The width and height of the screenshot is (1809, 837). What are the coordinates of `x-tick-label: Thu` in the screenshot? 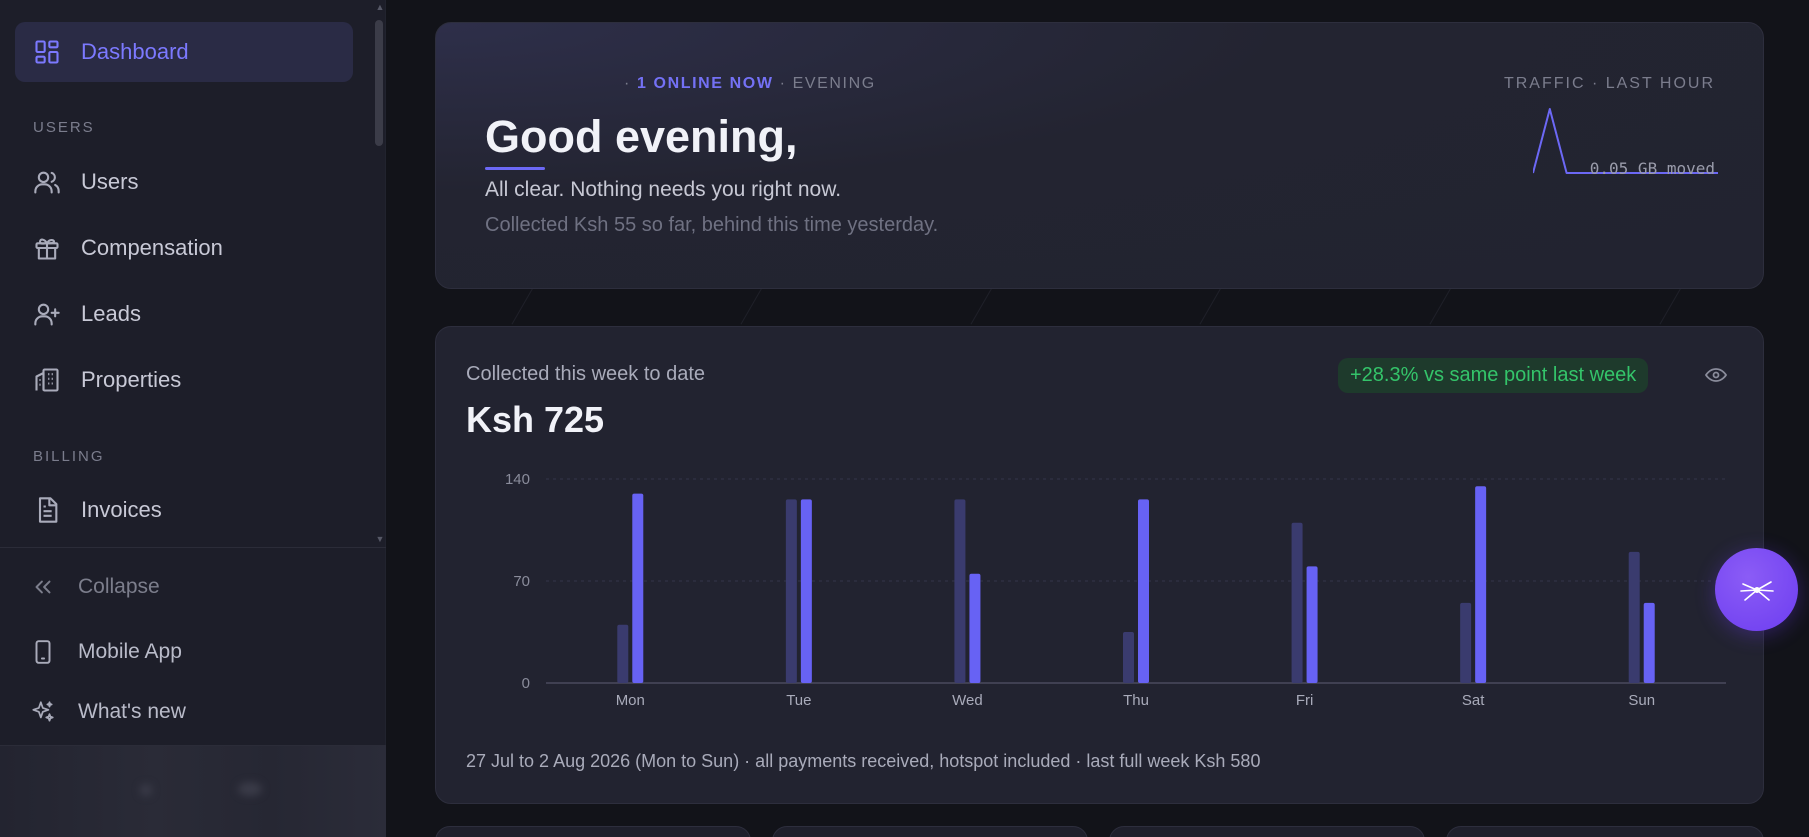 It's located at (1136, 700).